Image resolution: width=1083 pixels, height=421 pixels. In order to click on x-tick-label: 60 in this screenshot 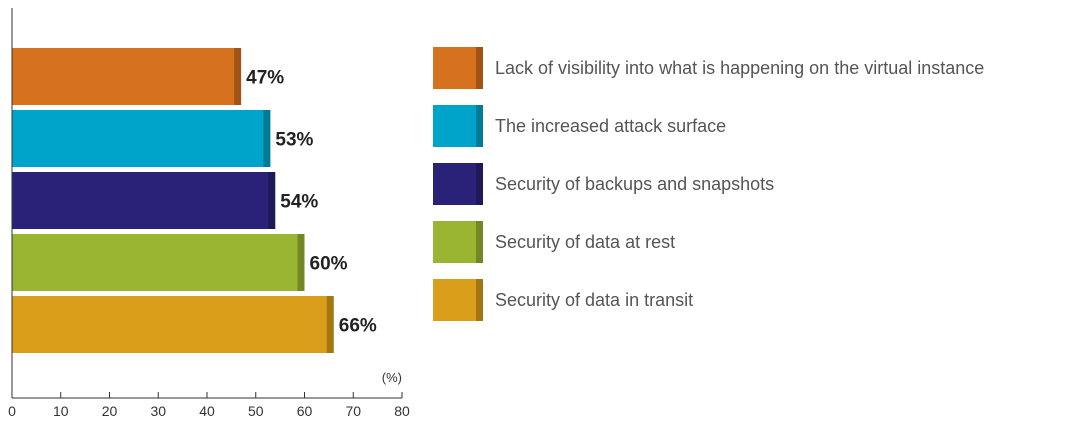, I will do `click(305, 411)`.